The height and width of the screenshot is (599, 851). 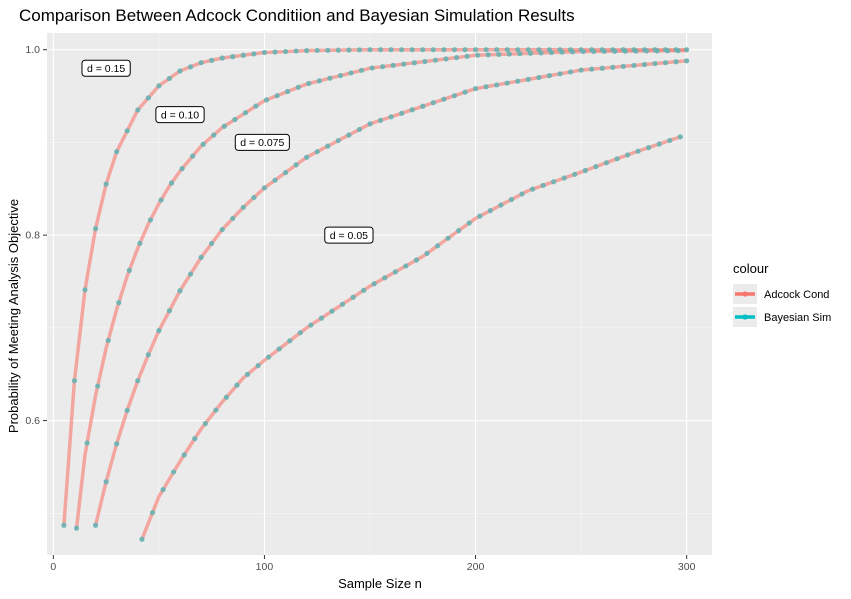 I want to click on annotation-text: d = 0.15, so click(x=106, y=69).